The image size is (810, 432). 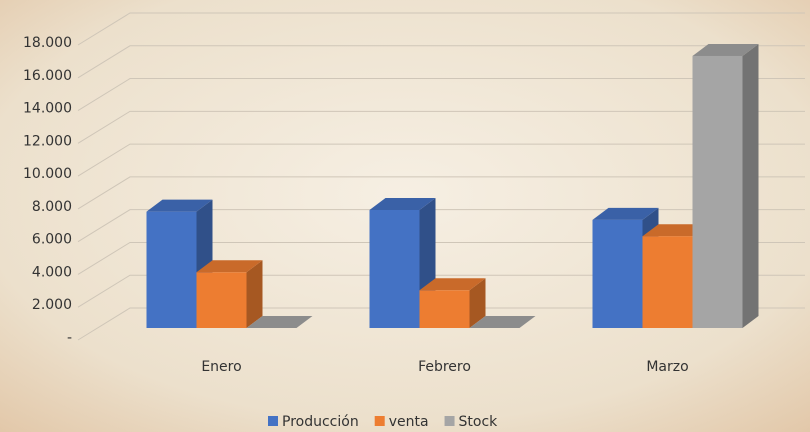 What do you see at coordinates (221, 367) in the screenshot?
I see `x-tick-label: Enero` at bounding box center [221, 367].